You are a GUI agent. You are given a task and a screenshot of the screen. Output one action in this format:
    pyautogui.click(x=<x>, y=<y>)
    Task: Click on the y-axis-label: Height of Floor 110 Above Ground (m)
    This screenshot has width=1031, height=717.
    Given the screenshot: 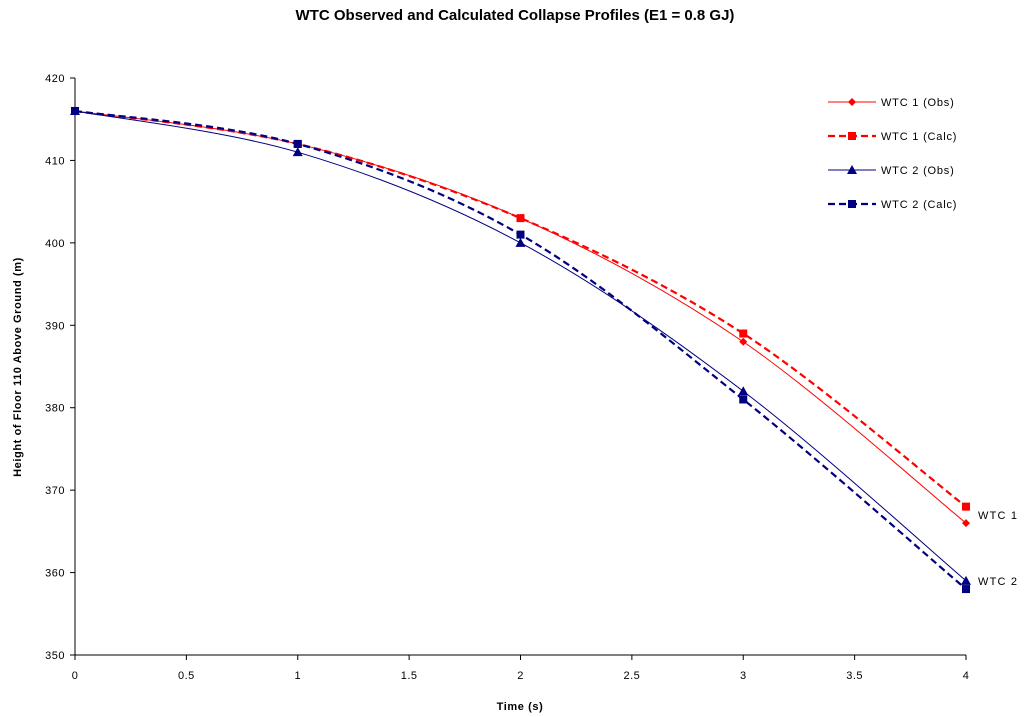 What is the action you would take?
    pyautogui.click(x=18, y=367)
    